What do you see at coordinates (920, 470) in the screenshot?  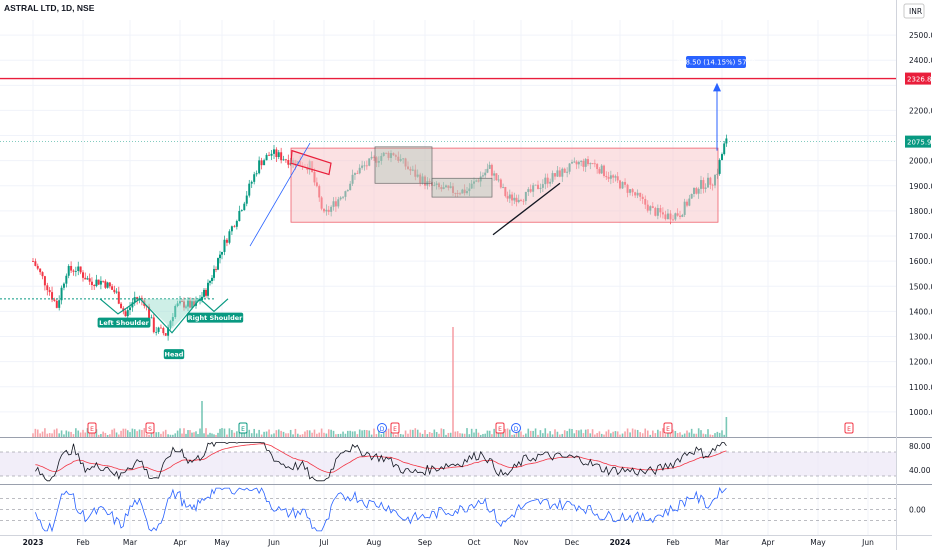 I see `rsi-tick-label: 40.00` at bounding box center [920, 470].